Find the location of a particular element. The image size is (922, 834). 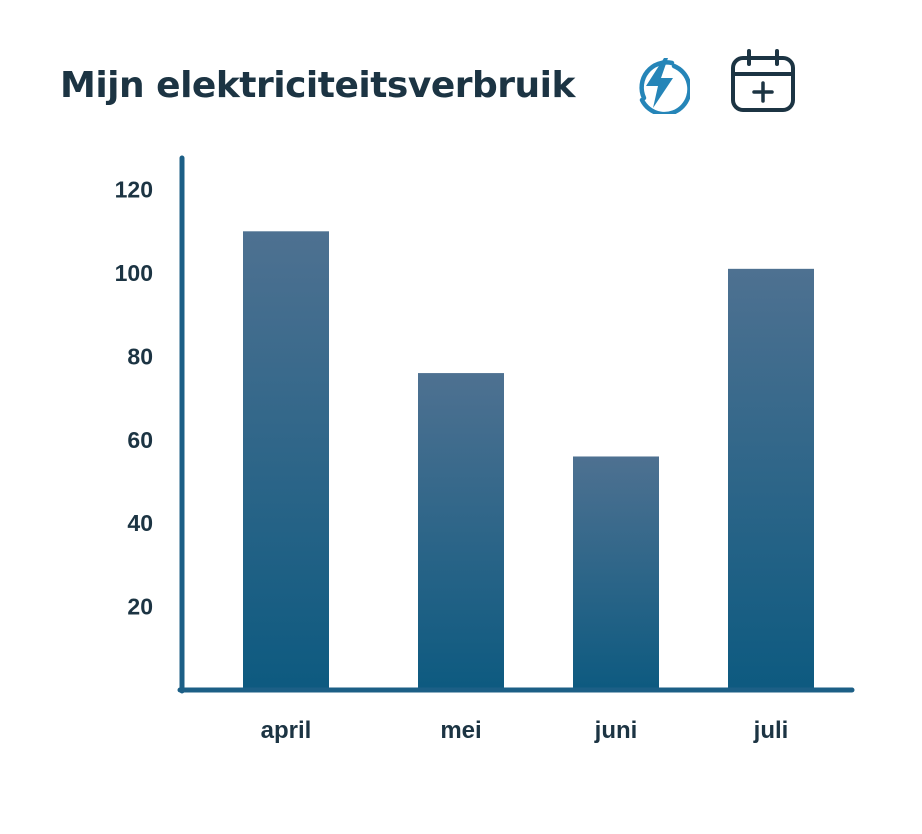

calendar-add-icon is located at coordinates (763, 81).